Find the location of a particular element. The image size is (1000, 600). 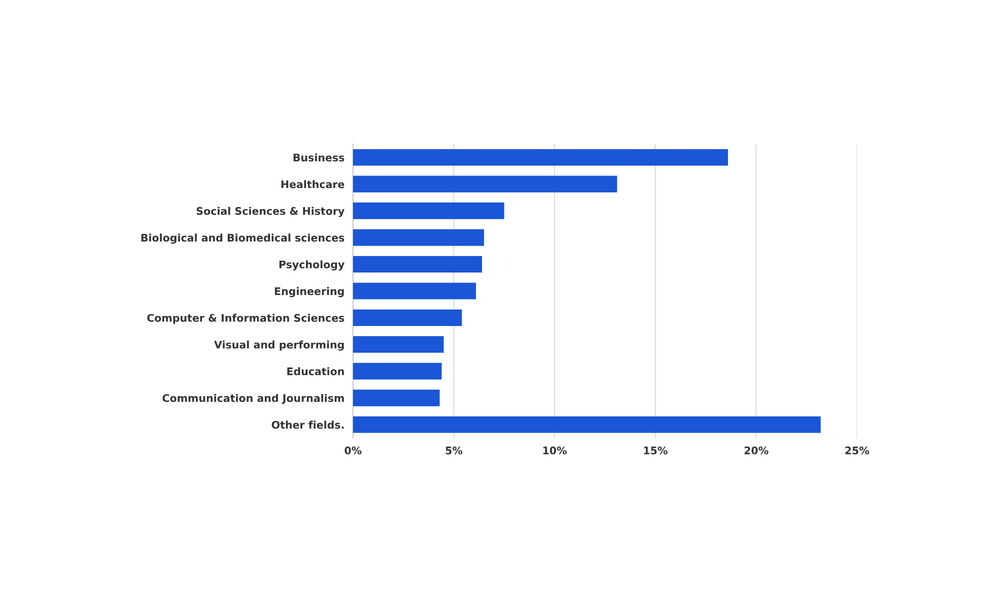

x-tick-label: 0% is located at coordinates (353, 450).